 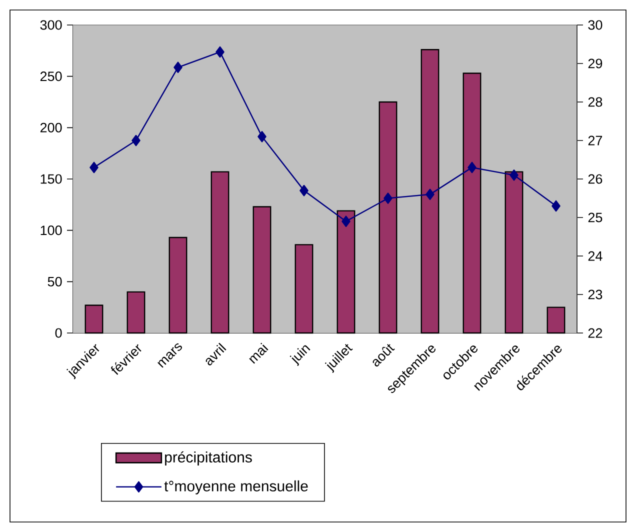 I want to click on y-tick-label: 100, so click(x=51, y=231).